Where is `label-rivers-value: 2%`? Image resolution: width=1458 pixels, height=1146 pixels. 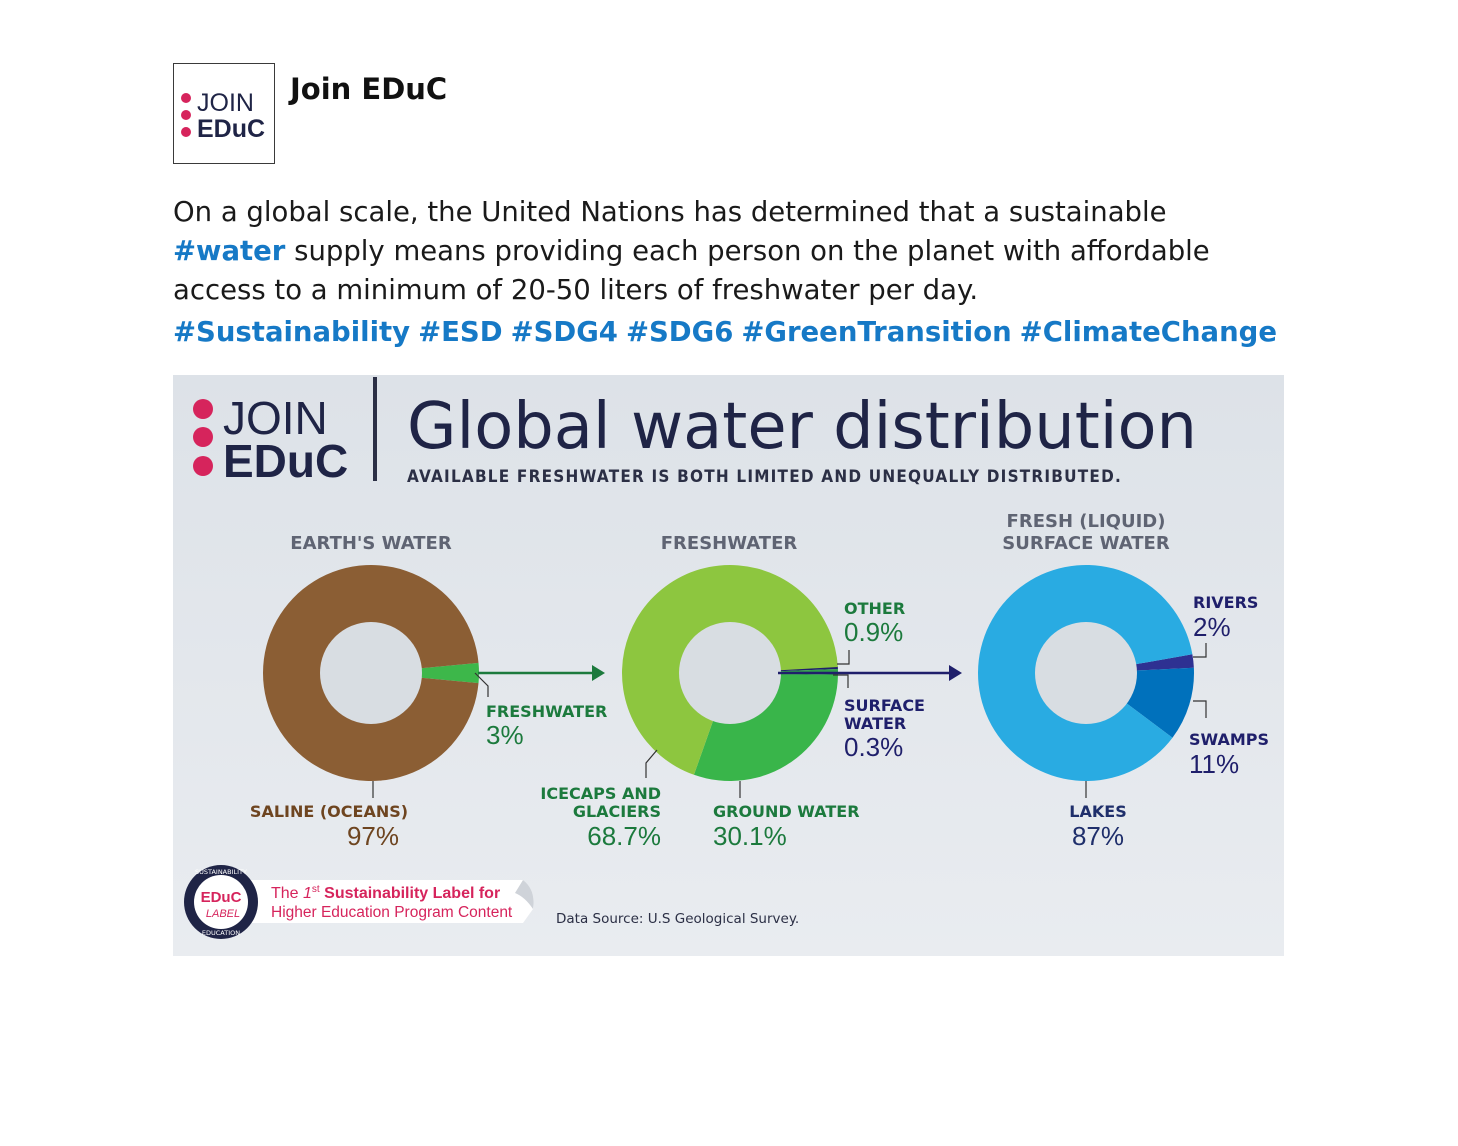 label-rivers-value: 2% is located at coordinates (1212, 627).